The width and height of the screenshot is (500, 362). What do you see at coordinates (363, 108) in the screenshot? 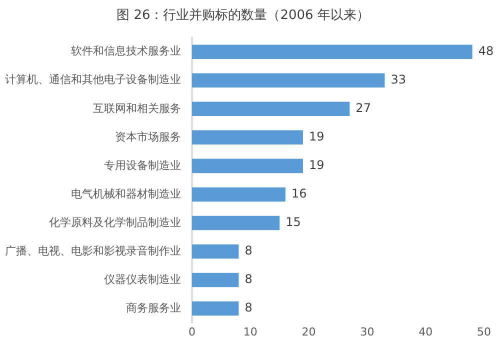
I see `data-label: 27` at bounding box center [363, 108].